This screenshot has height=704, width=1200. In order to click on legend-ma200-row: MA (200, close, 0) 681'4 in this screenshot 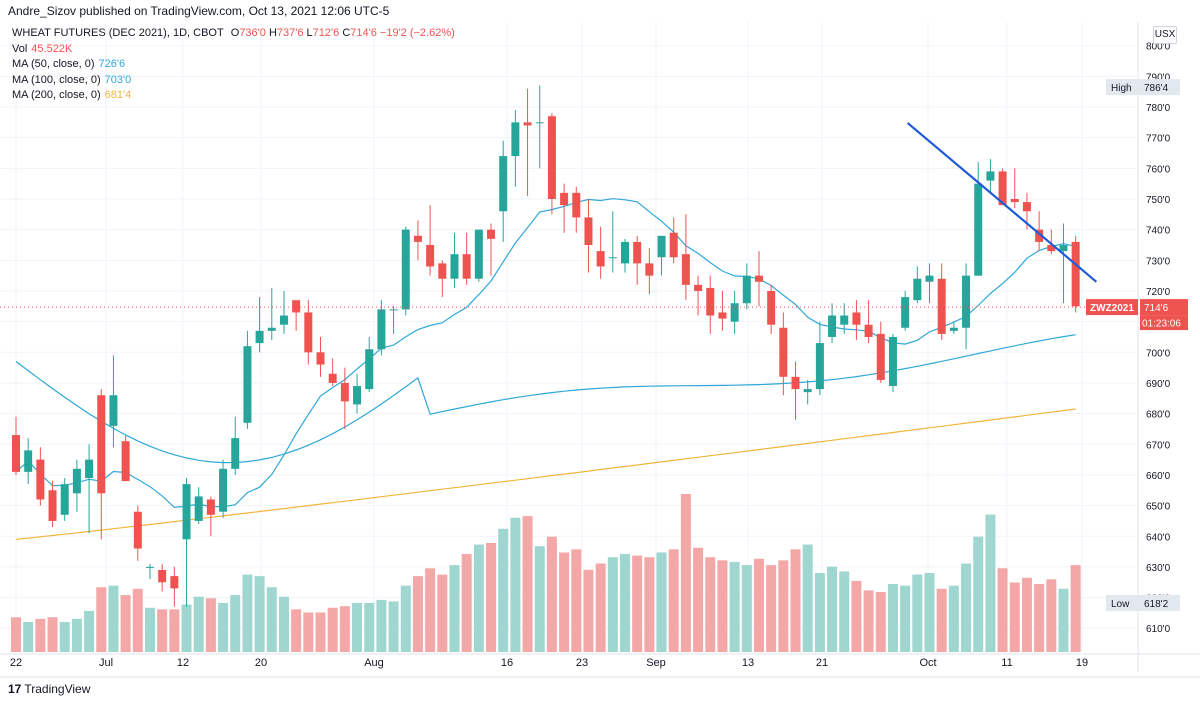, I will do `click(233, 96)`.